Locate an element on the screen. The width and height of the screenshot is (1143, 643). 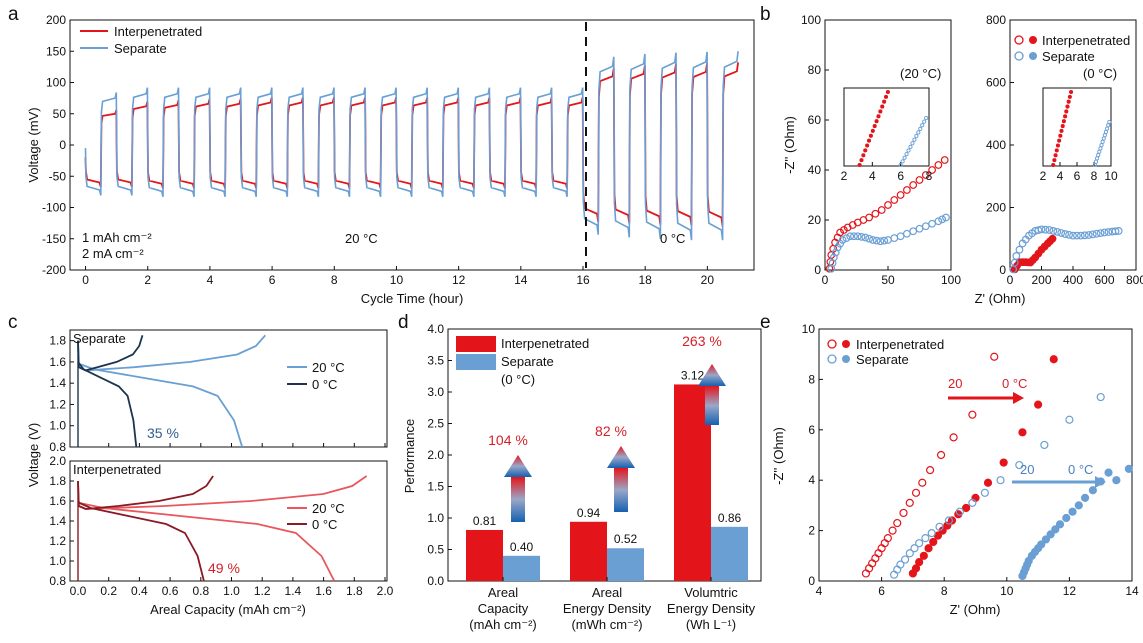
legend-label-separate-e: Separate is located at coordinates (882, 359).